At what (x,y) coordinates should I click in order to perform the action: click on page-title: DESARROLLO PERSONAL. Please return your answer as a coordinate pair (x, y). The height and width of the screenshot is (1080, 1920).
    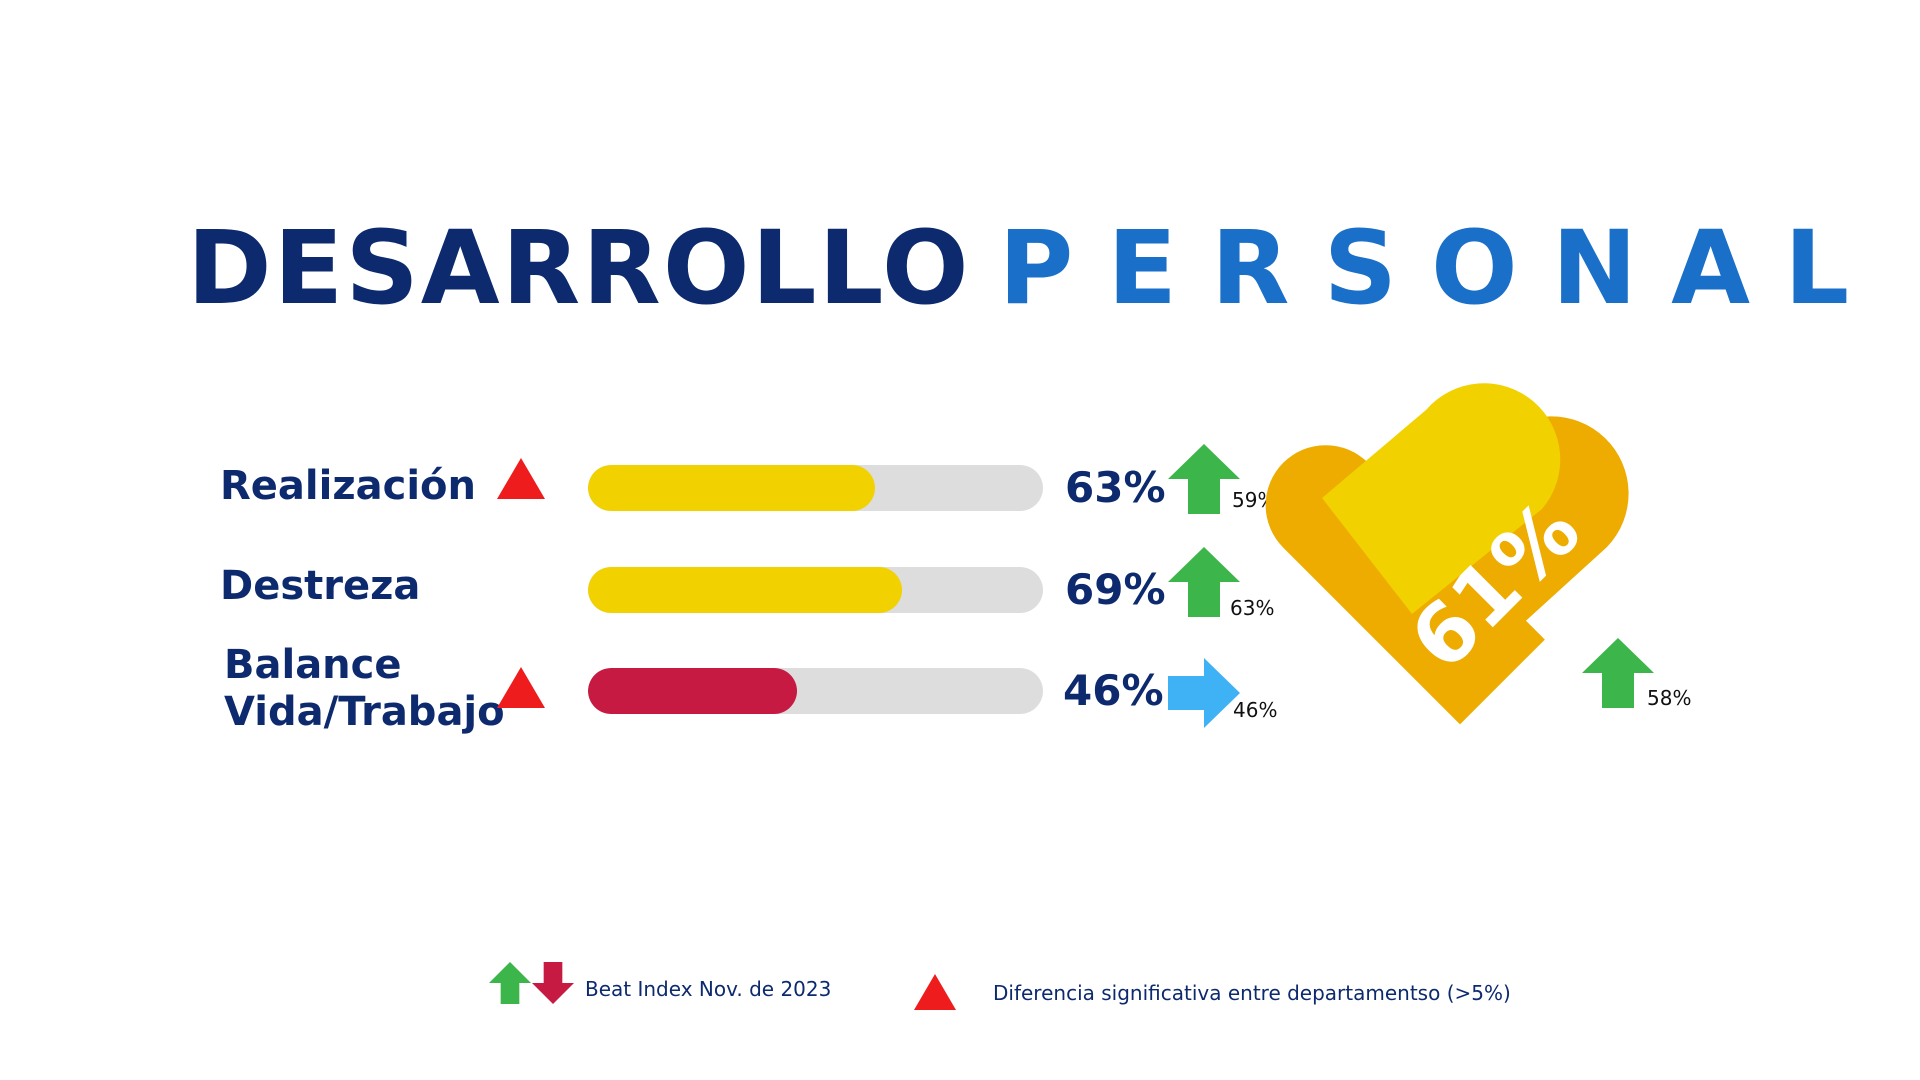
    Looking at the image, I should click on (1035, 269).